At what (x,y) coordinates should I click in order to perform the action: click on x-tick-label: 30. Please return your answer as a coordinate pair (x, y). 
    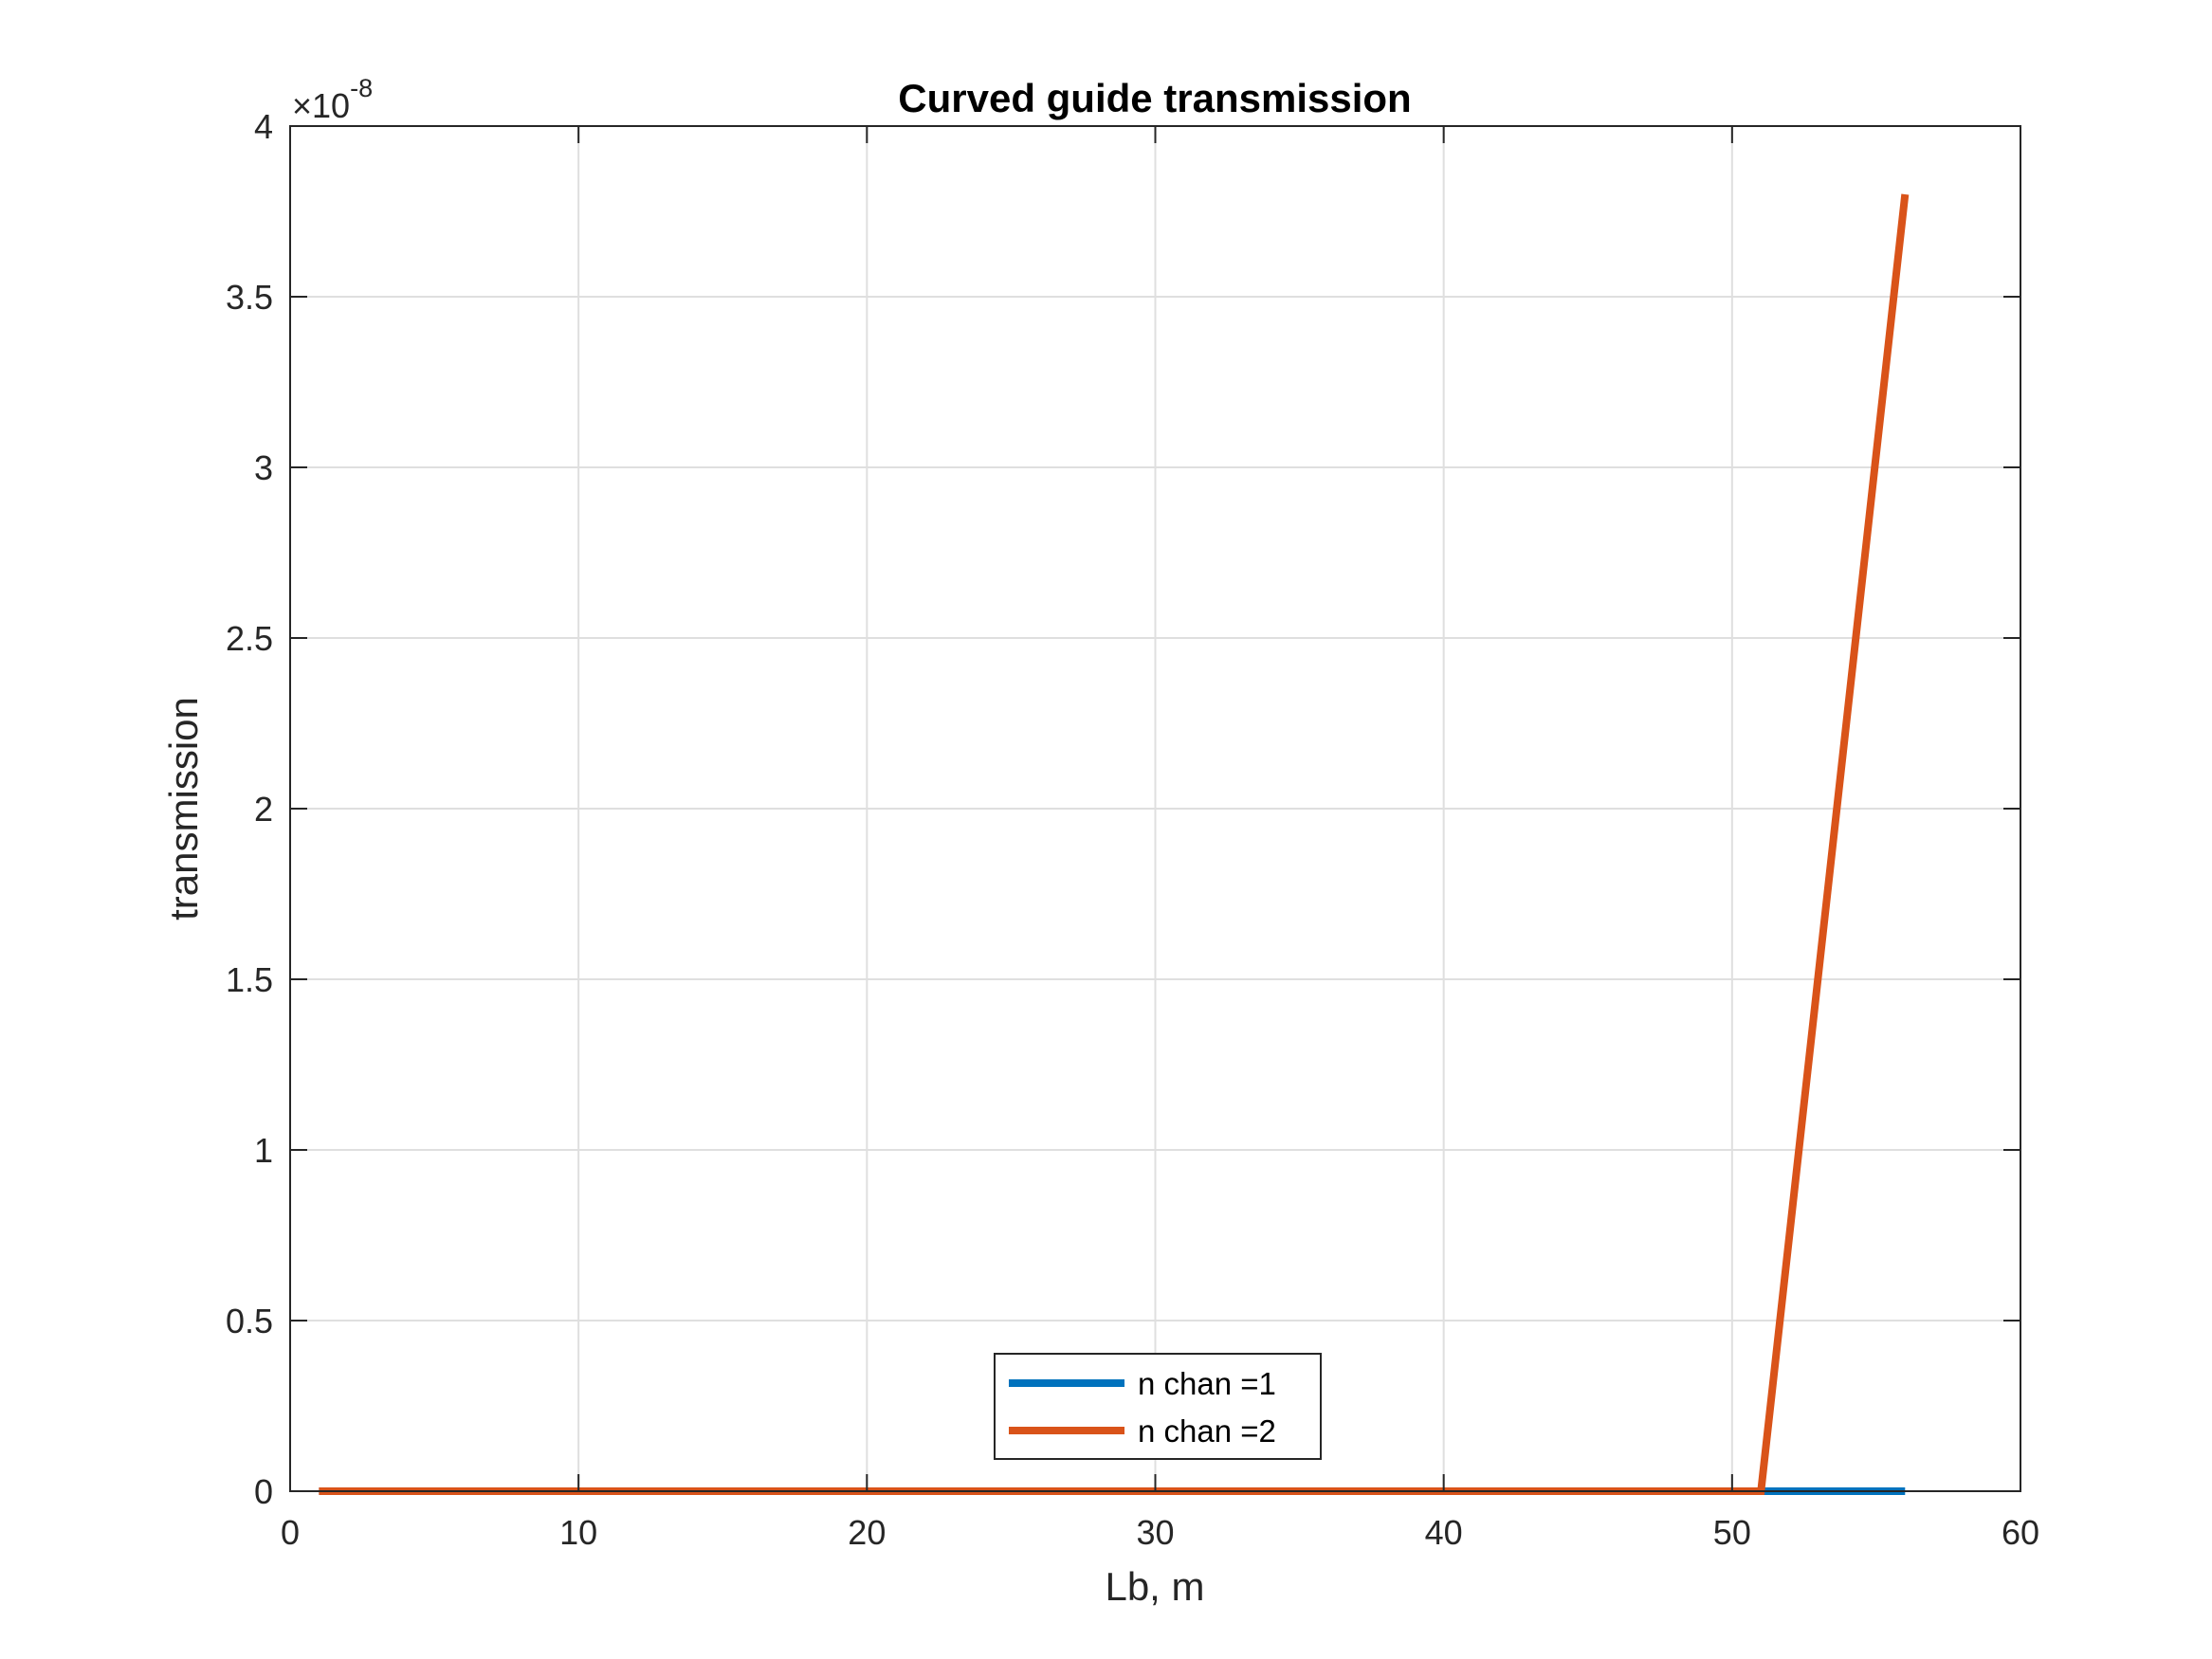
    Looking at the image, I should click on (1155, 1532).